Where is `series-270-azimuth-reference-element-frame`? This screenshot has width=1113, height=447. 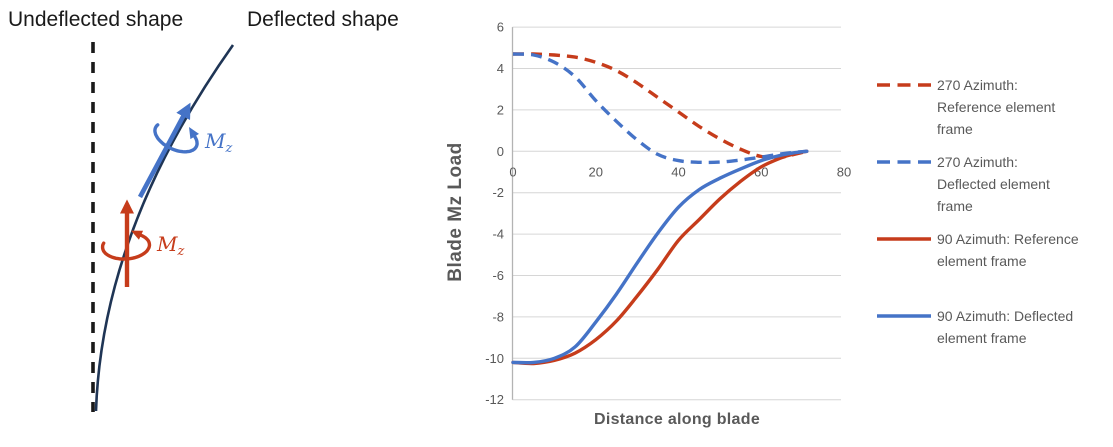
series-270-azimuth-reference-element-frame is located at coordinates (660, 106).